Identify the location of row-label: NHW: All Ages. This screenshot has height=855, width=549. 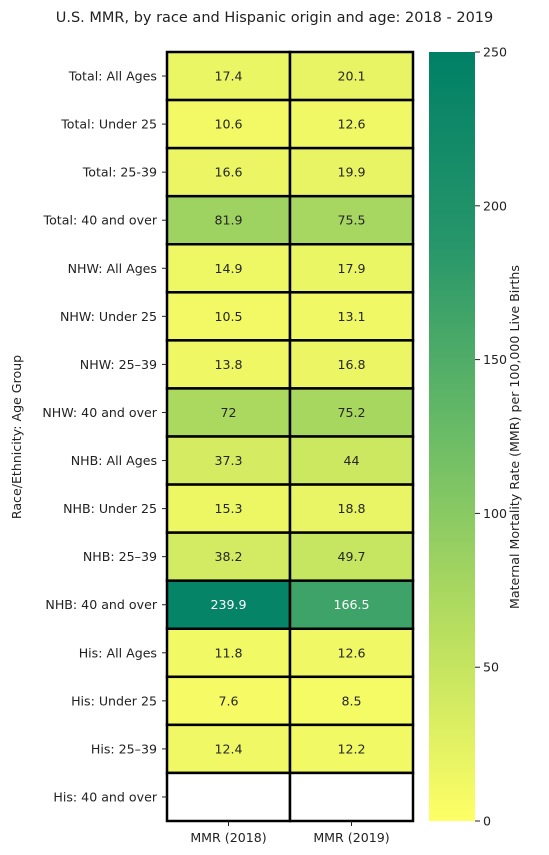
(112, 268).